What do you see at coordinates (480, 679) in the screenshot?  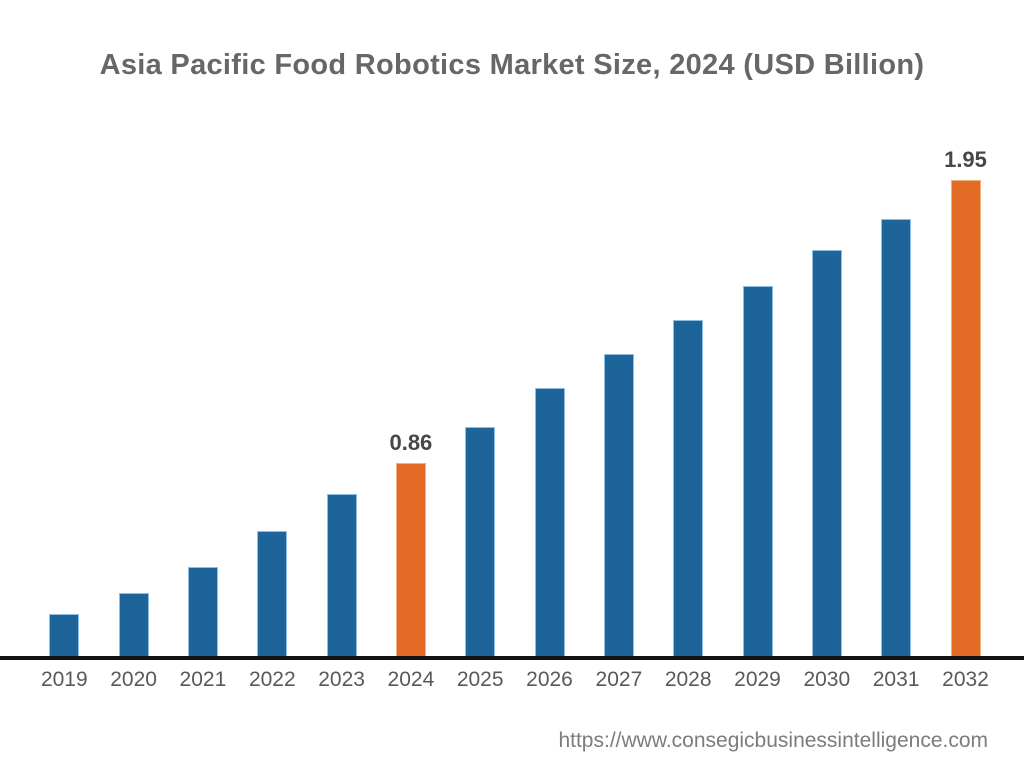 I see `x-tick-2025: 2025` at bounding box center [480, 679].